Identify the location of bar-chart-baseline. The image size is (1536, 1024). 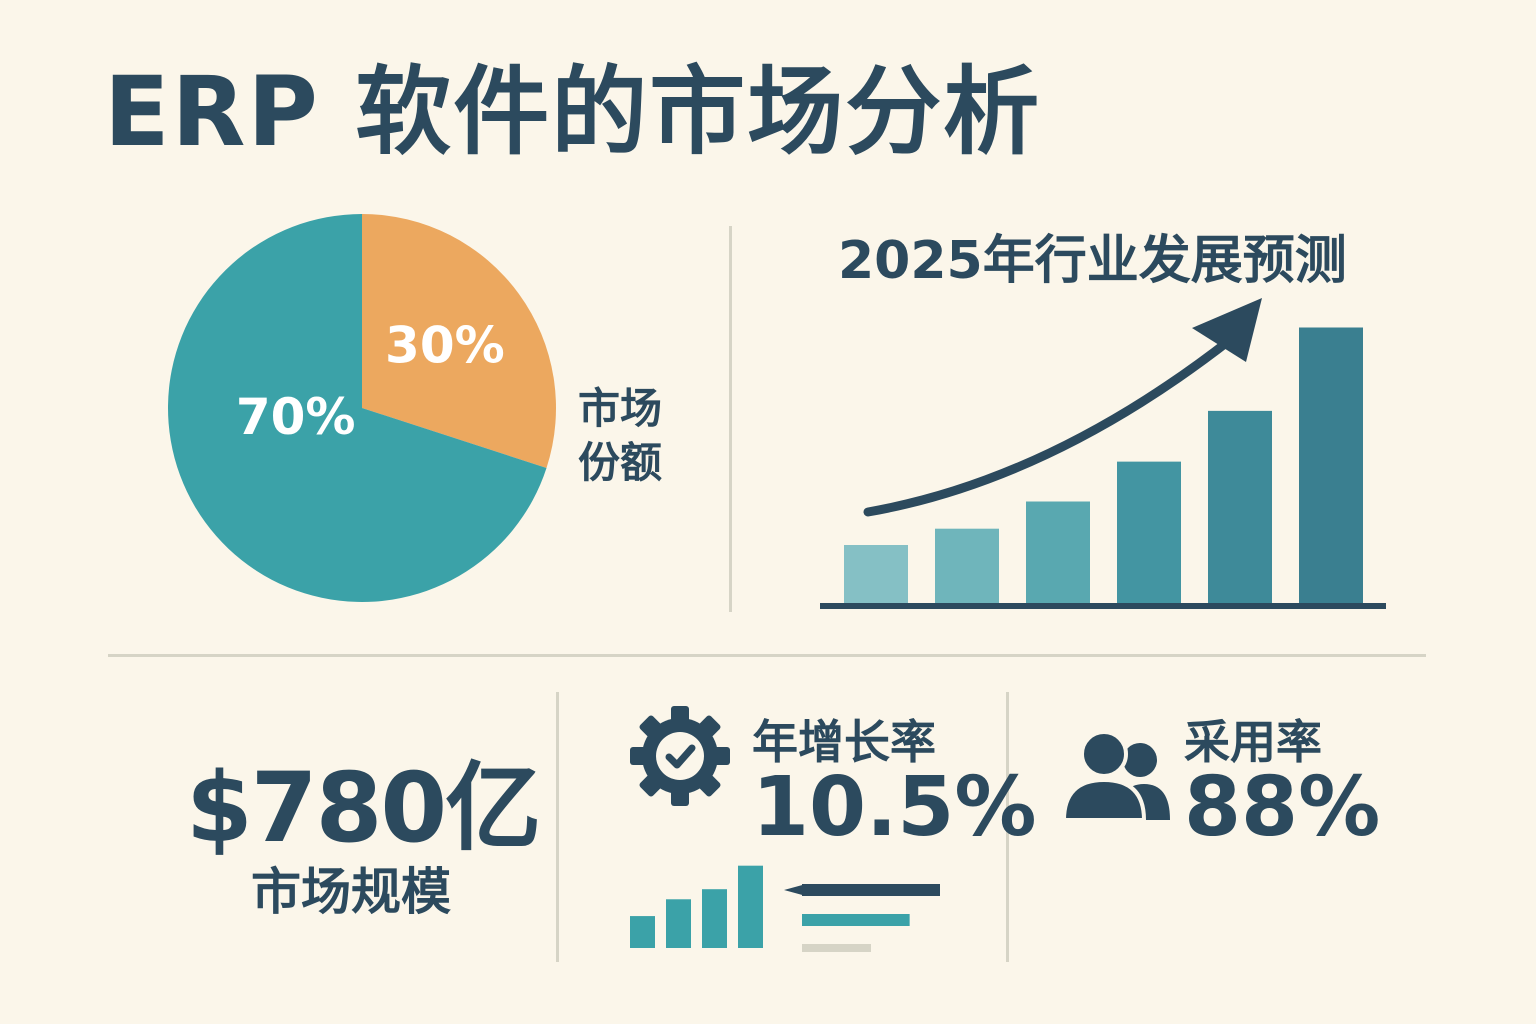
(1103, 606).